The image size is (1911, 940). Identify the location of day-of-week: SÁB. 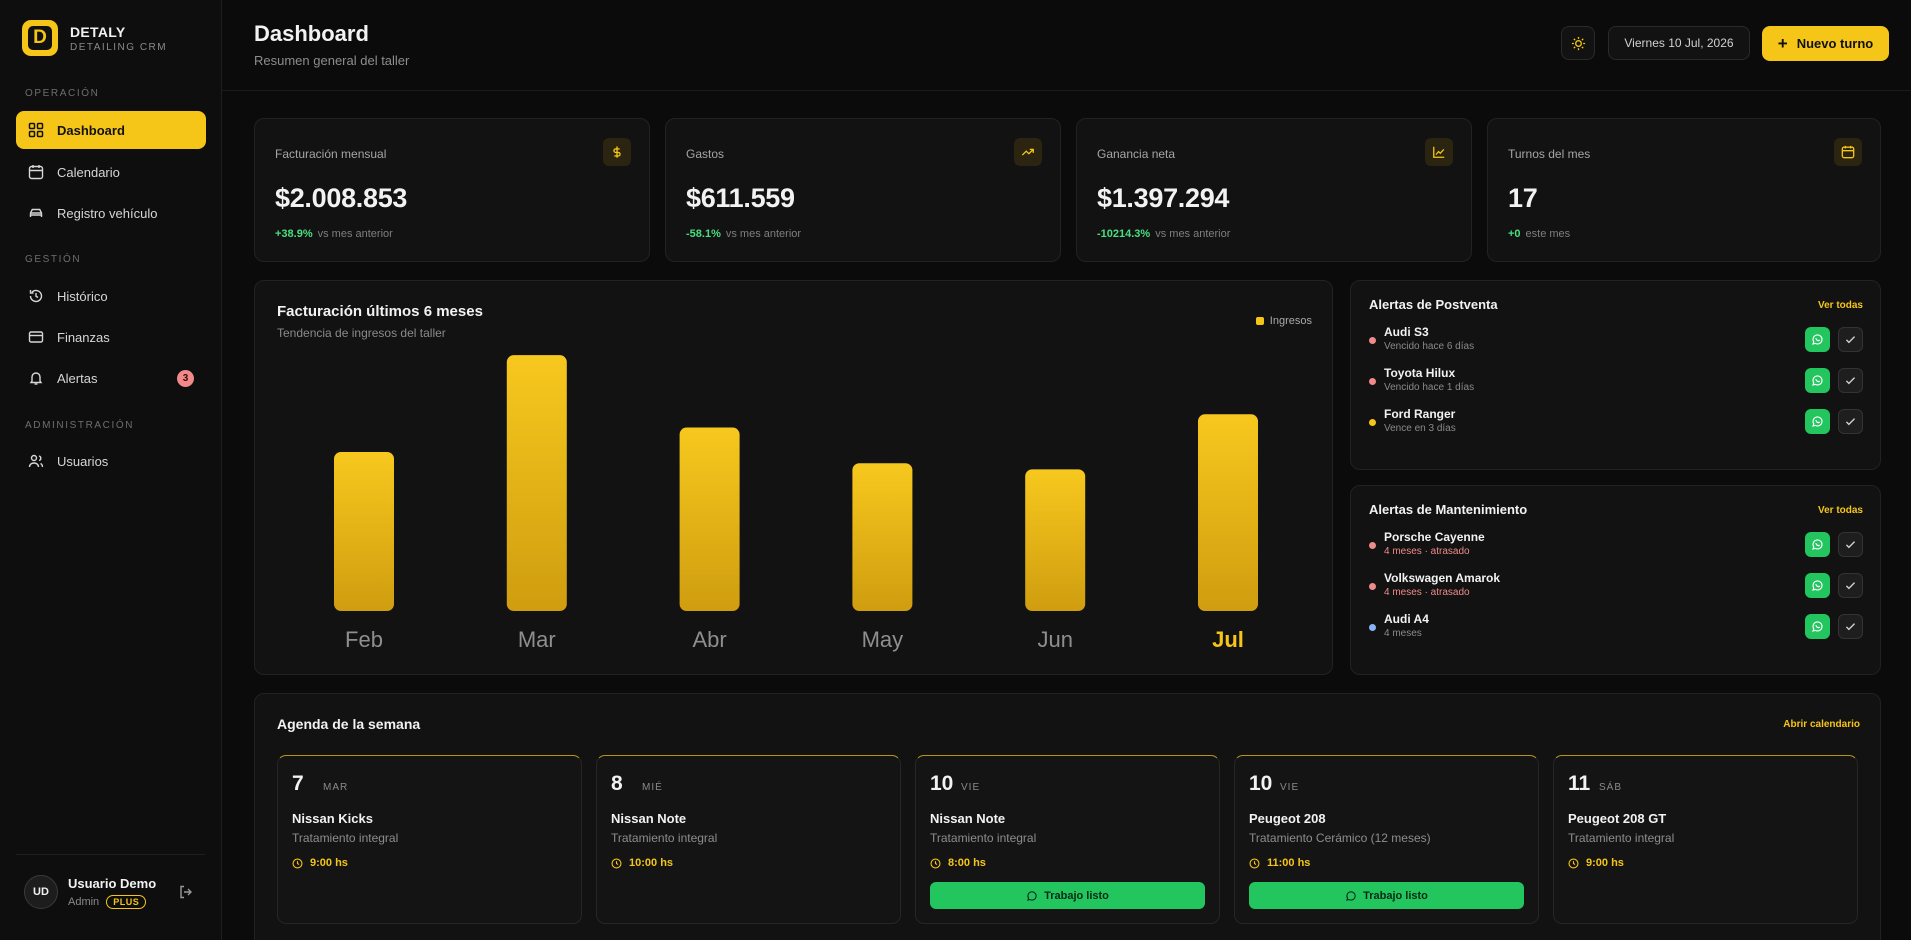
(1611, 787).